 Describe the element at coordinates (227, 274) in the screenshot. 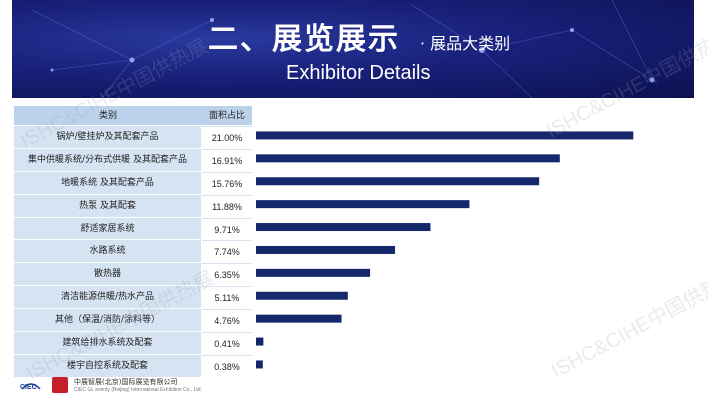

I see `share-cell: 6.35%` at that location.